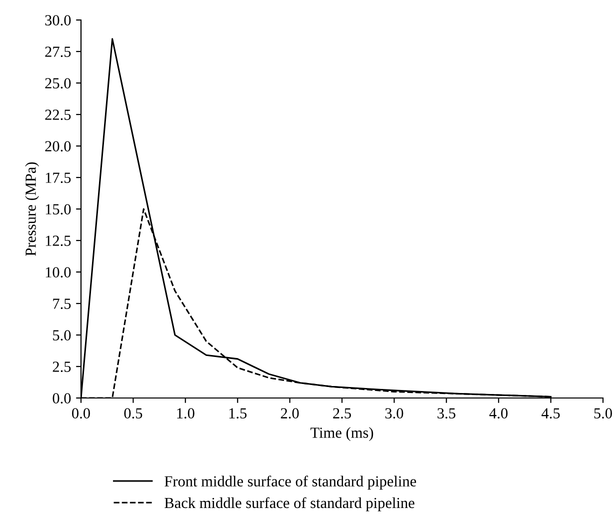  What do you see at coordinates (58, 272) in the screenshot?
I see `y-tick-label: 10.0` at bounding box center [58, 272].